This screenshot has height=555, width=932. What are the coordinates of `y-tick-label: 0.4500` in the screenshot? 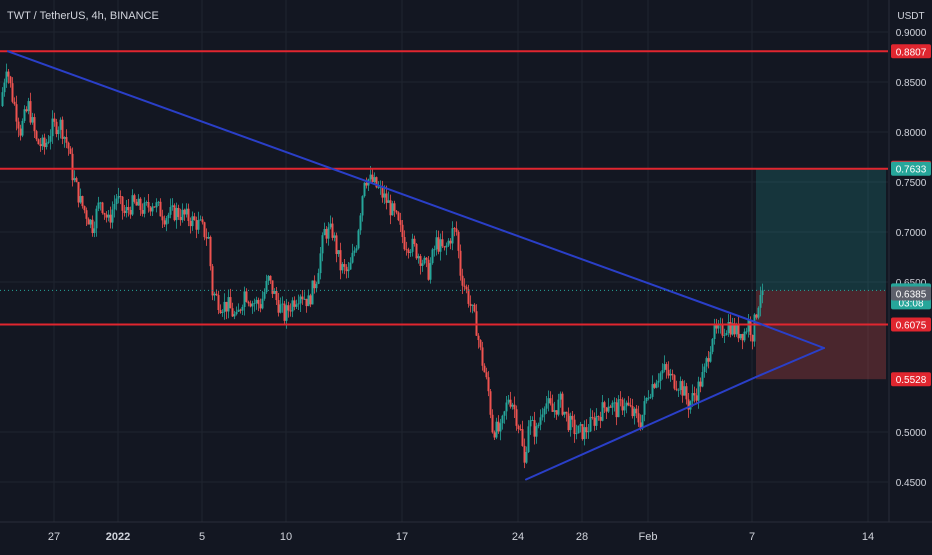 It's located at (911, 483).